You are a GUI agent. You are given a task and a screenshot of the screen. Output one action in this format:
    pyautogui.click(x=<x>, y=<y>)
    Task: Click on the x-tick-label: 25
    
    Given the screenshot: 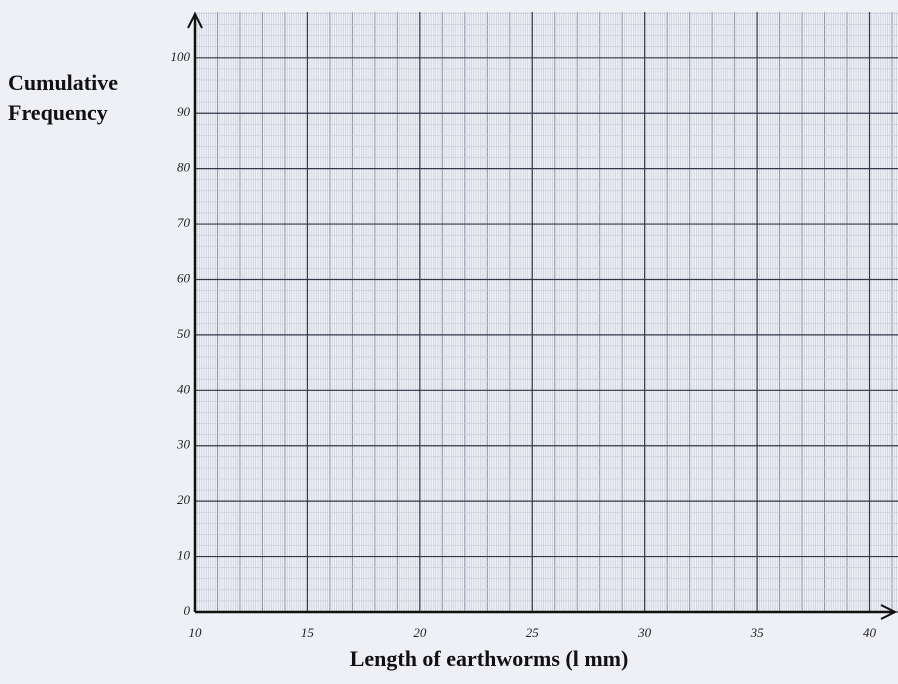 What is the action you would take?
    pyautogui.click(x=533, y=632)
    